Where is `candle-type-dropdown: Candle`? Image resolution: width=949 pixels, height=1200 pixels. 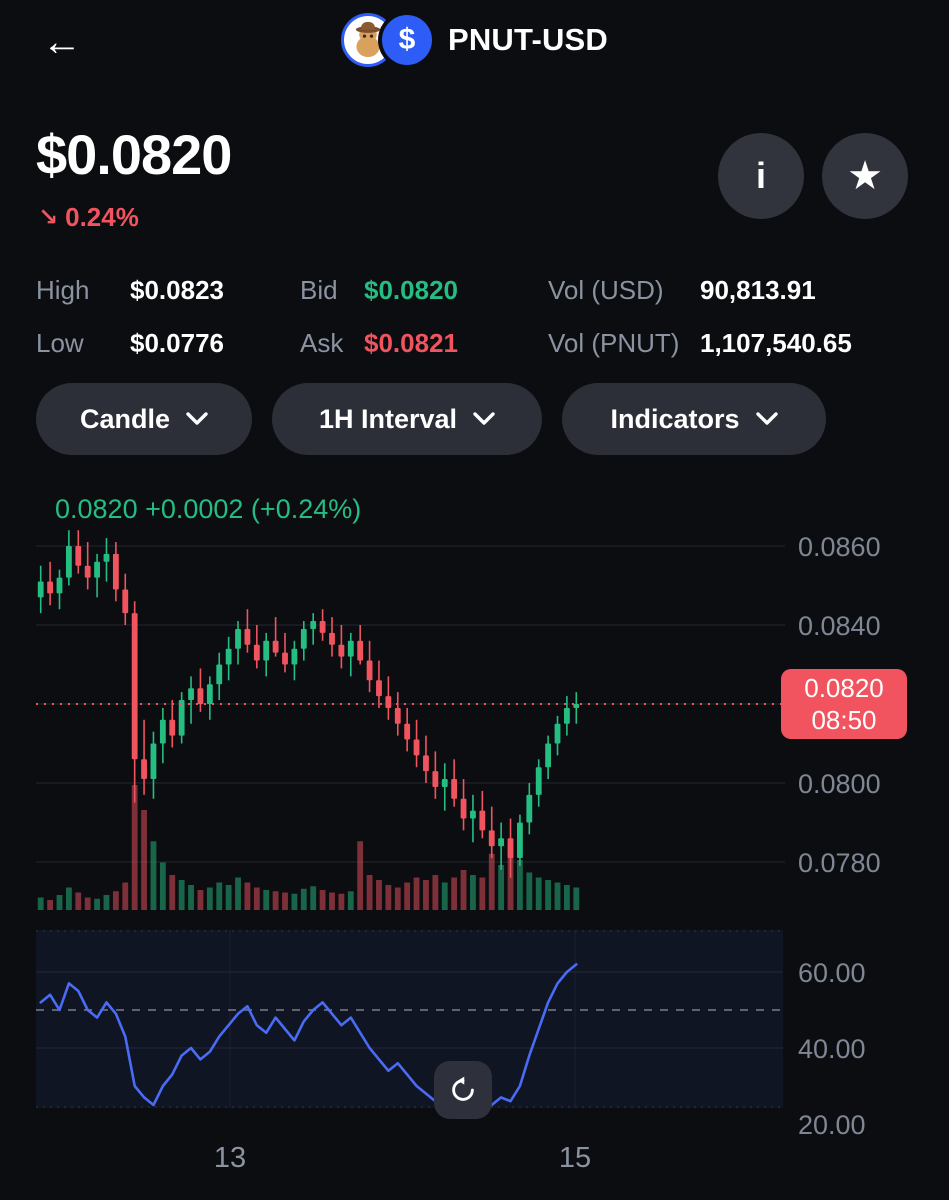 candle-type-dropdown: Candle is located at coordinates (144, 419).